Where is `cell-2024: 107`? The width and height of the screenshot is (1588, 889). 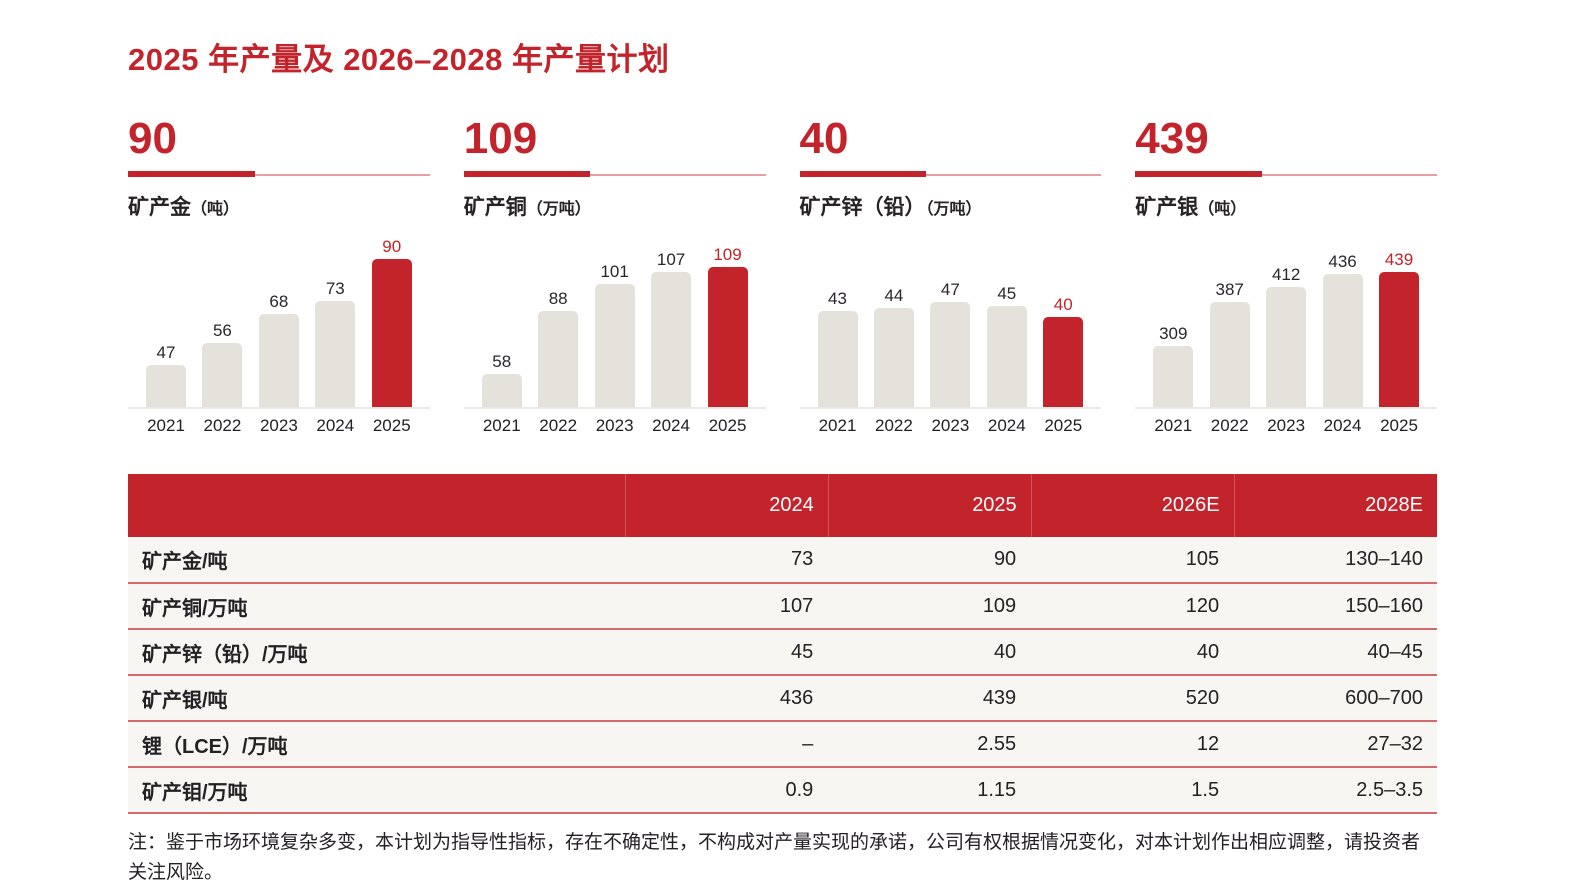 cell-2024: 107 is located at coordinates (726, 606).